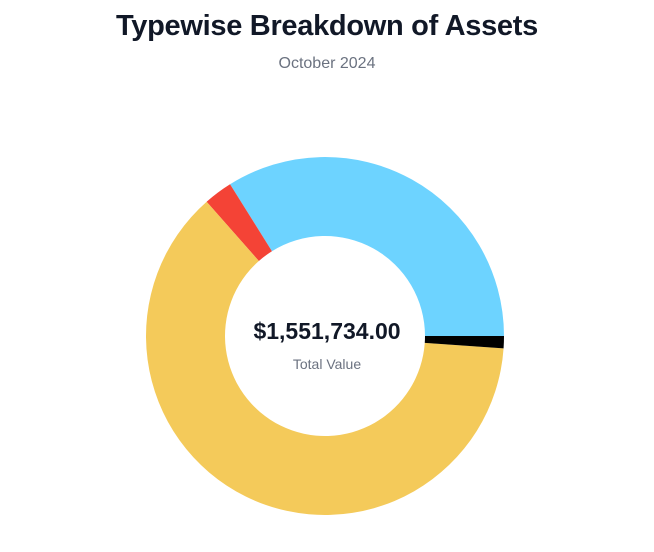 The height and width of the screenshot is (552, 654). I want to click on total-value-label: Total Value, so click(327, 364).